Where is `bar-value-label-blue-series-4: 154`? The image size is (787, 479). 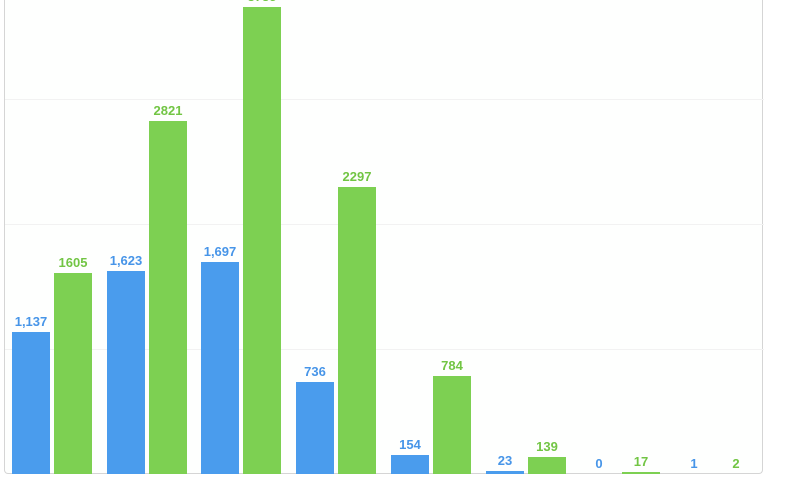 bar-value-label-blue-series-4: 154 is located at coordinates (410, 444).